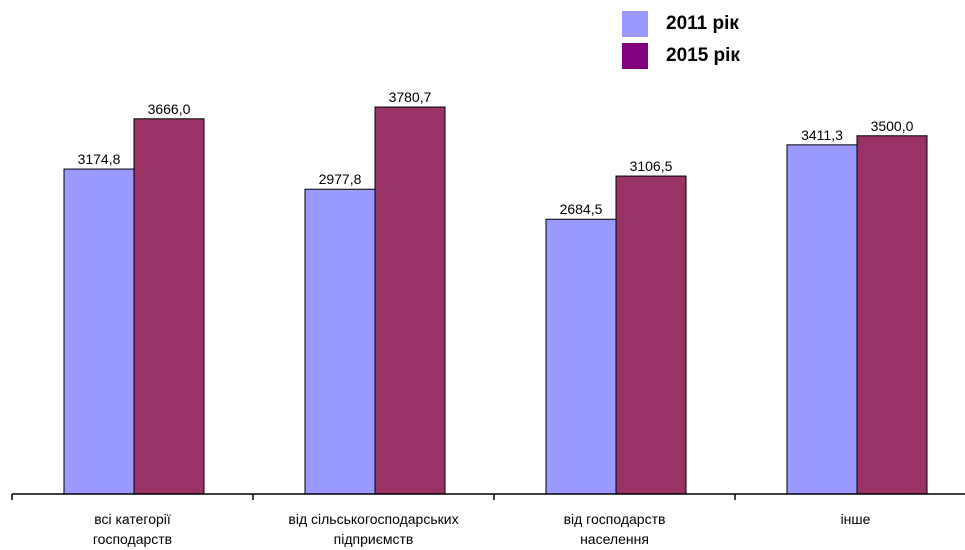 This screenshot has width=965, height=550. Describe the element at coordinates (169, 109) in the screenshot. I see `data-label-s2-c1: 3666,0` at that location.